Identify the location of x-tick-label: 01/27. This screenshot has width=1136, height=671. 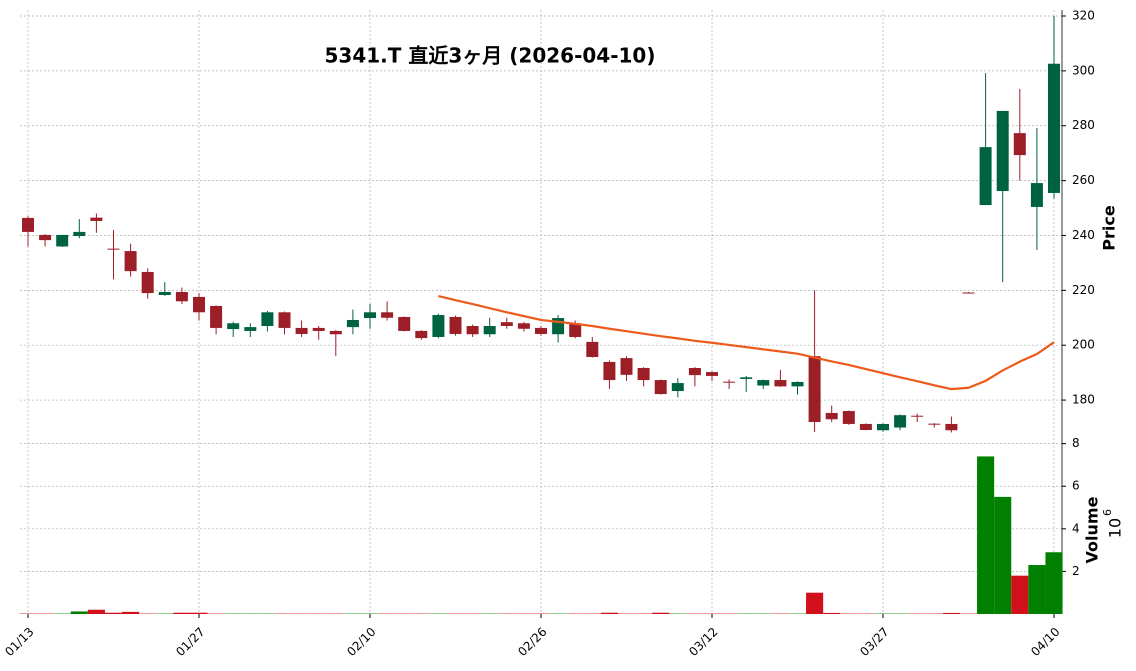
(190, 642).